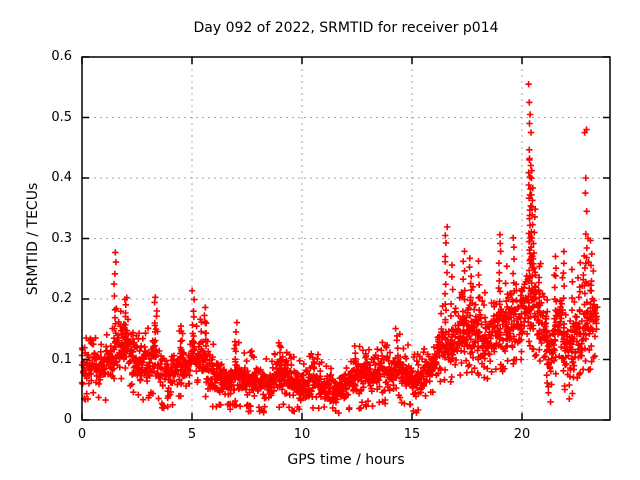  I want to click on y-tick-label: 0.2, so click(61, 298).